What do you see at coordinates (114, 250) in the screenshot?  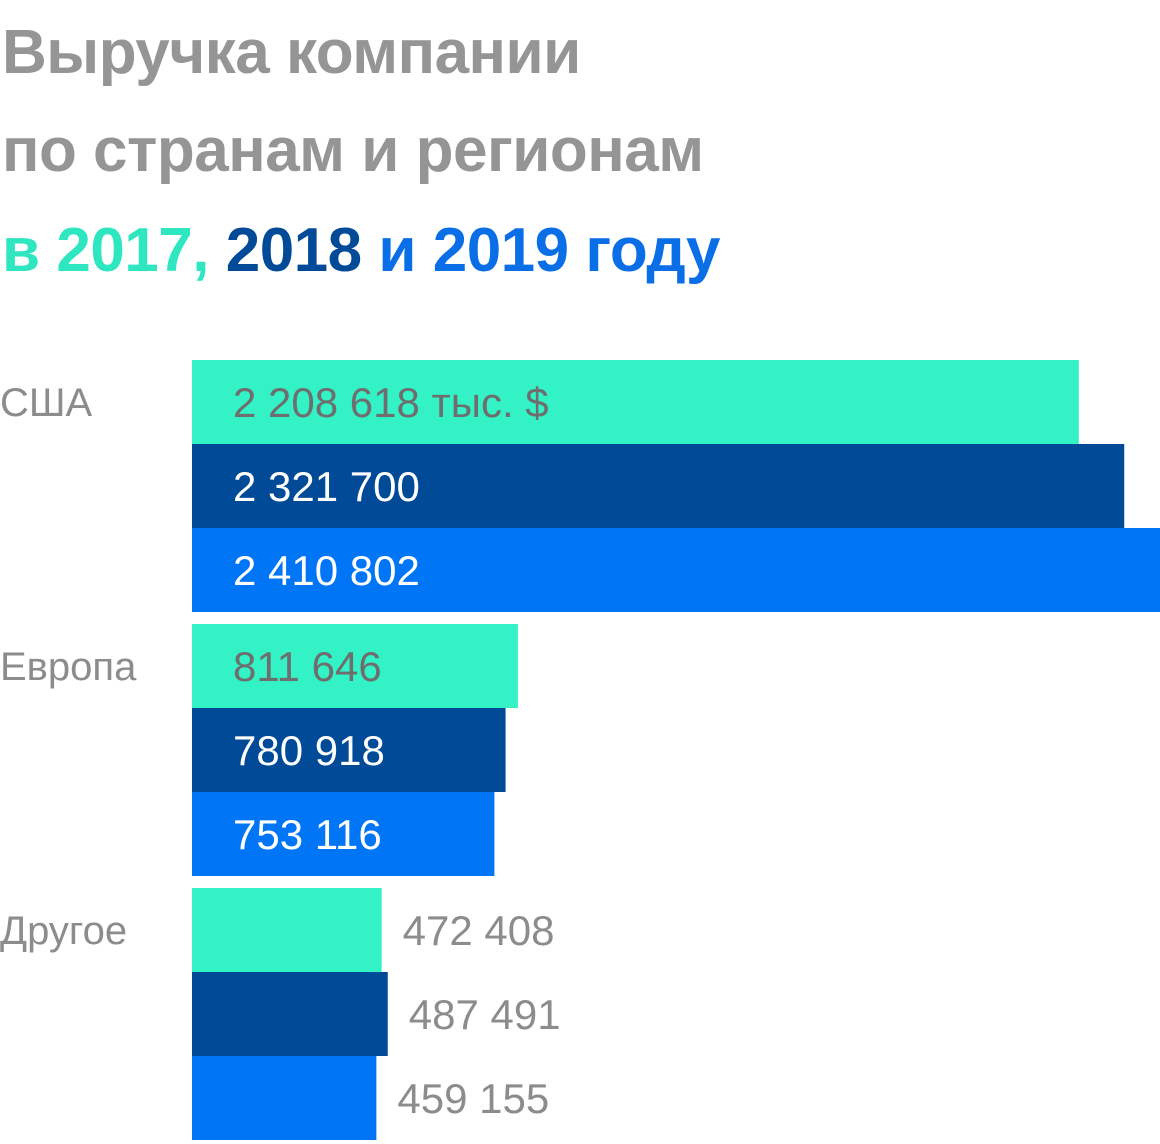 I see `title-year-2017: в 2017,` at bounding box center [114, 250].